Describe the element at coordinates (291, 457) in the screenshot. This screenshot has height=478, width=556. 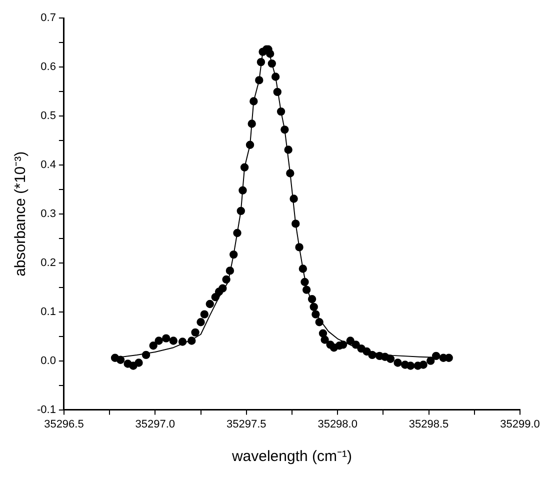
I see `x-axis-title: wavelength (cm⁻¹)` at that location.